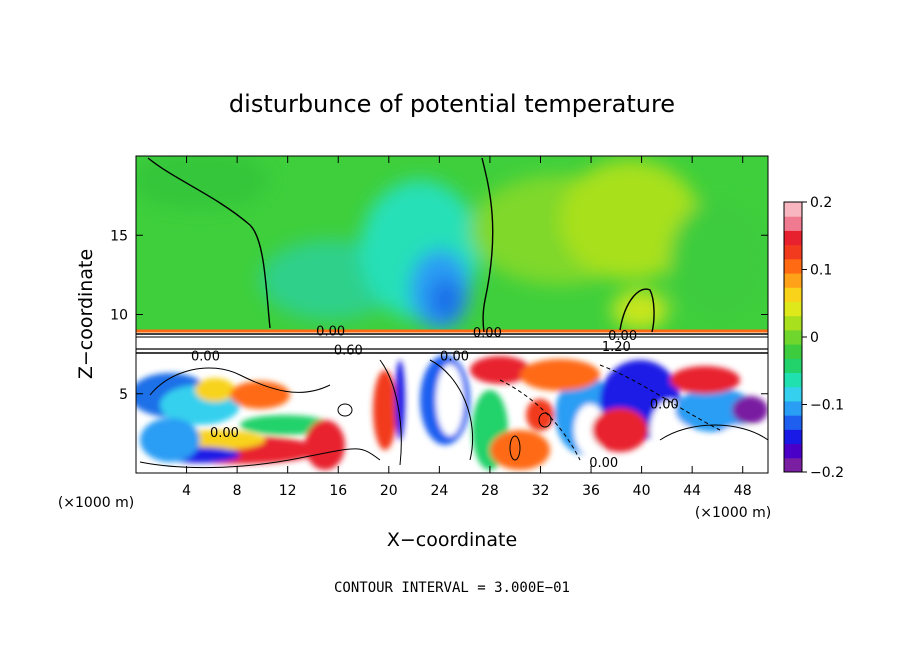  Describe the element at coordinates (452, 540) in the screenshot. I see `x-axis-label: X−coordinate` at that location.